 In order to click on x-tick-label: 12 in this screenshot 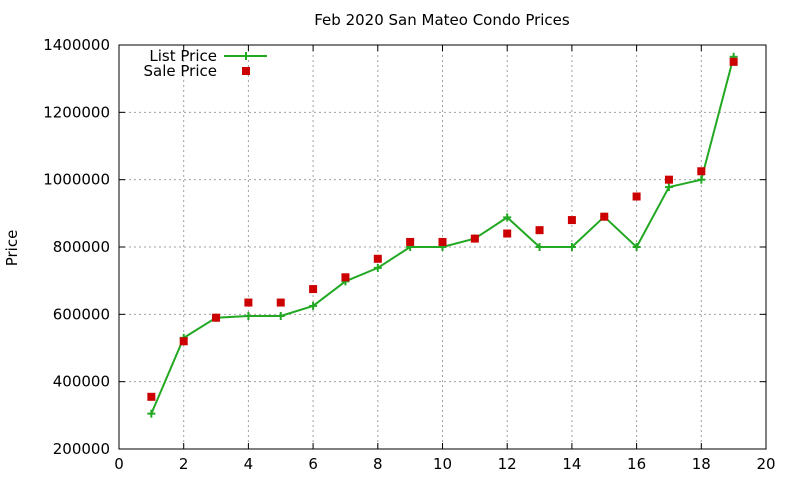, I will do `click(507, 464)`.